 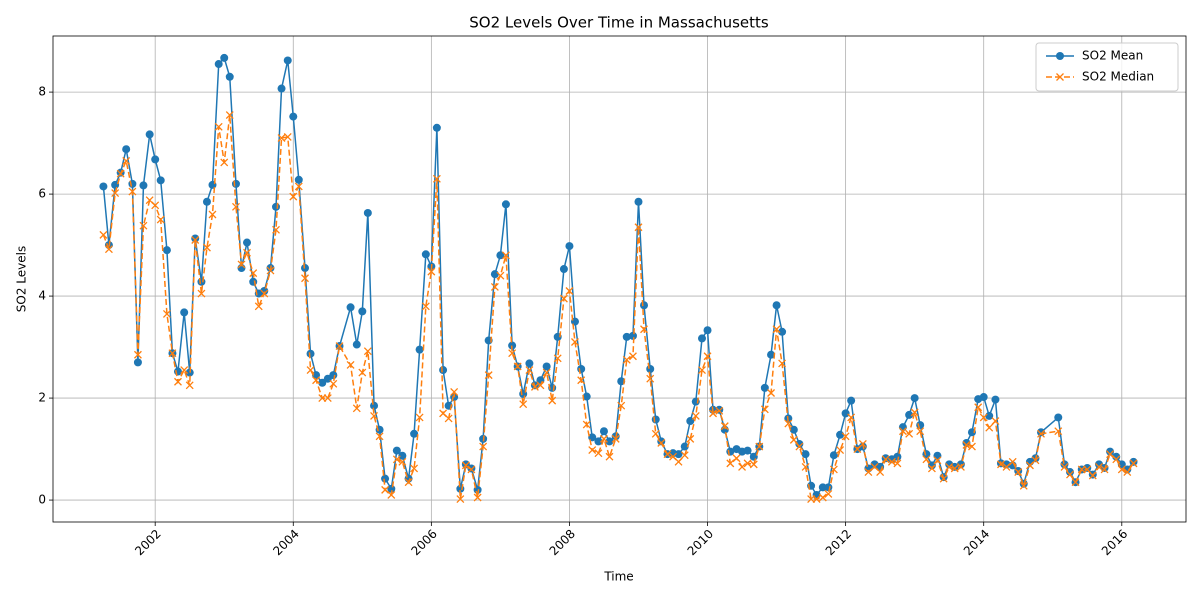 I want to click on x-tick-label: 2016, so click(x=1114, y=542).